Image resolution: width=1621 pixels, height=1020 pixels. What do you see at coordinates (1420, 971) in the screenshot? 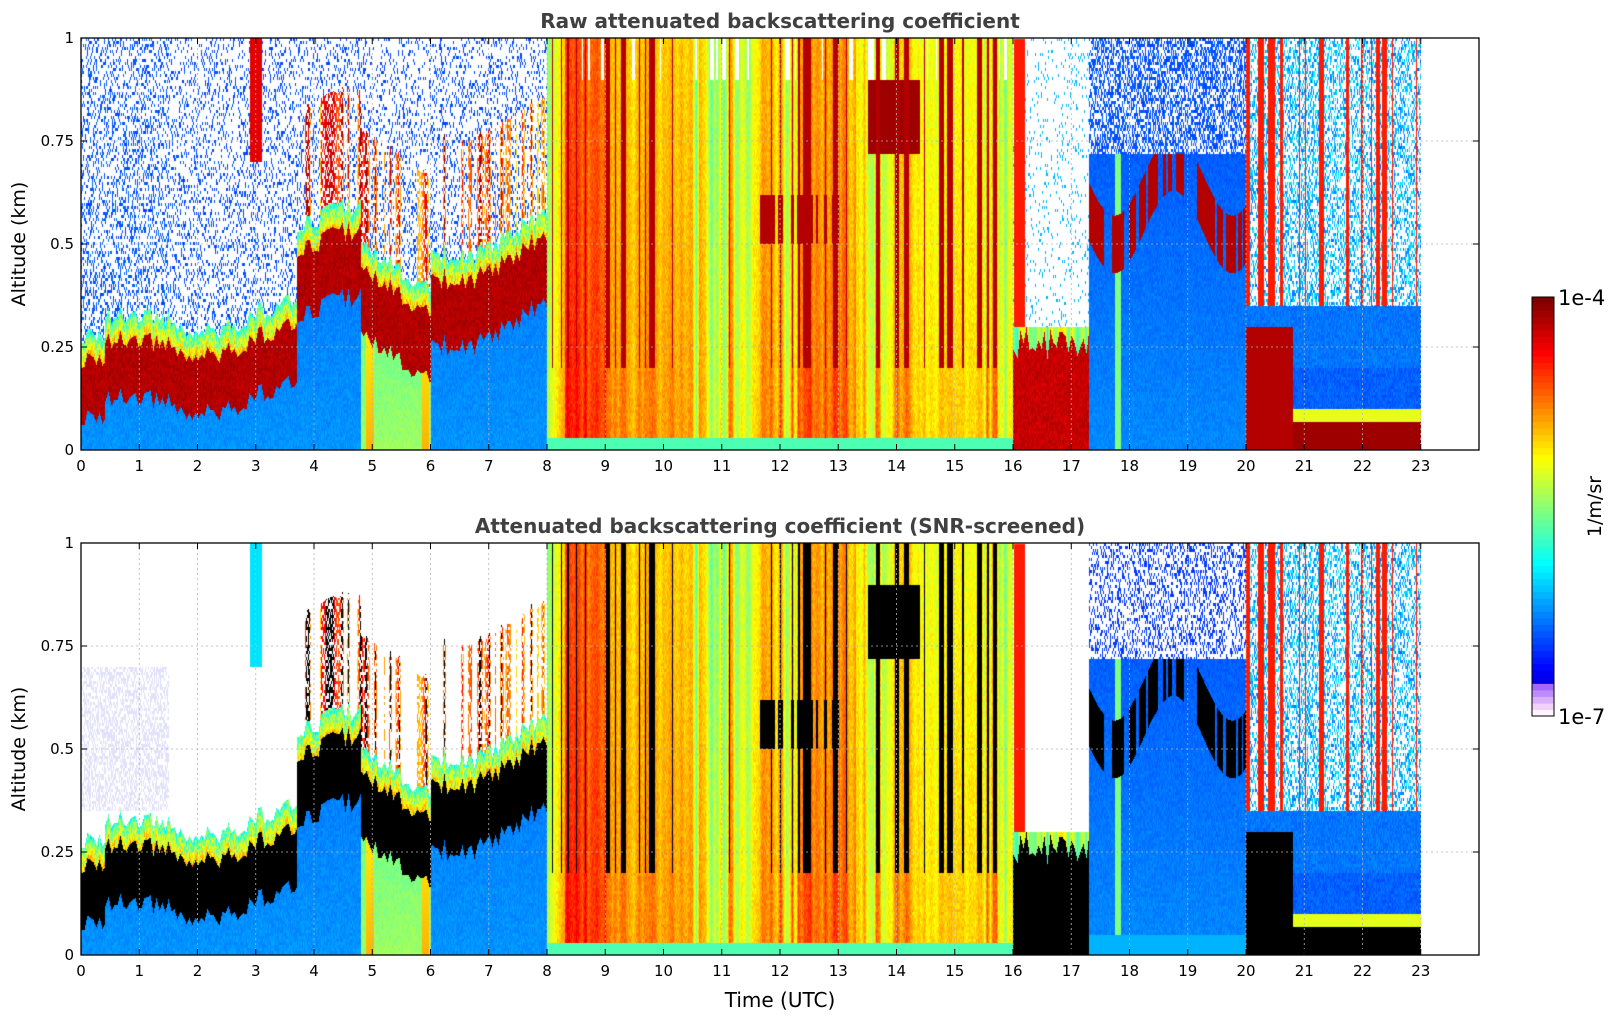
I see `x-tick-label: 23` at bounding box center [1420, 971].